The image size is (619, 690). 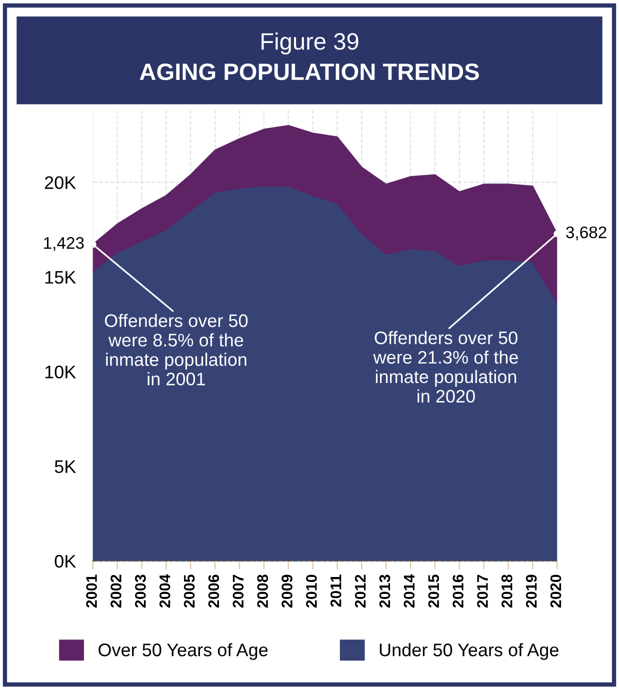 What do you see at coordinates (586, 233) in the screenshot?
I see `data-label: 3,682` at bounding box center [586, 233].